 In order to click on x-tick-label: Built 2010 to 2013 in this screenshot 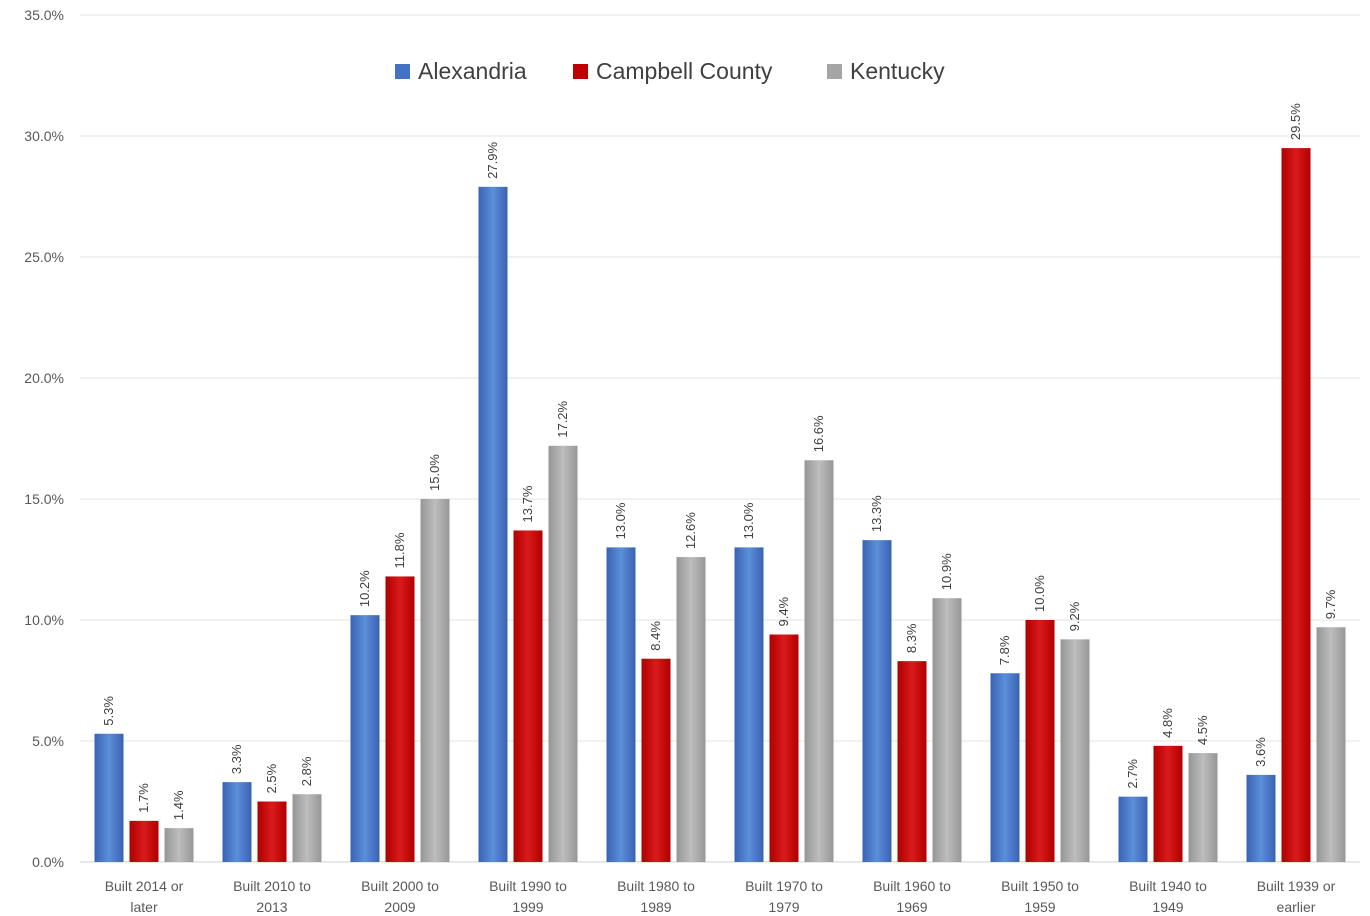, I will do `click(272, 896)`.